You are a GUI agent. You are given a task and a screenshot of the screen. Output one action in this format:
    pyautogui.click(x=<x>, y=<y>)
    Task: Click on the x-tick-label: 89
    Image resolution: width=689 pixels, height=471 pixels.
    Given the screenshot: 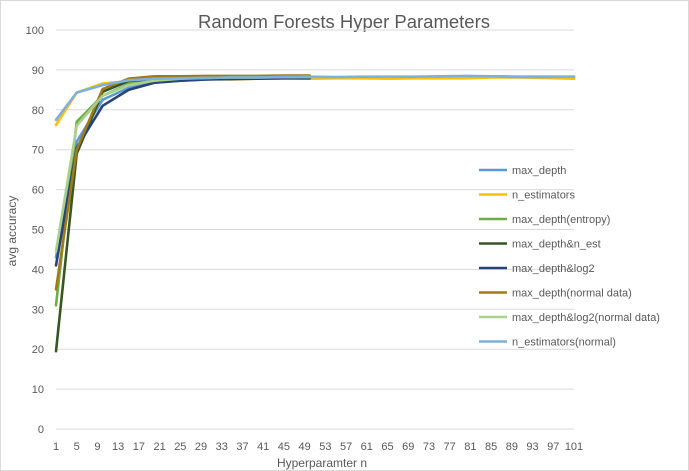 What is the action you would take?
    pyautogui.click(x=512, y=447)
    